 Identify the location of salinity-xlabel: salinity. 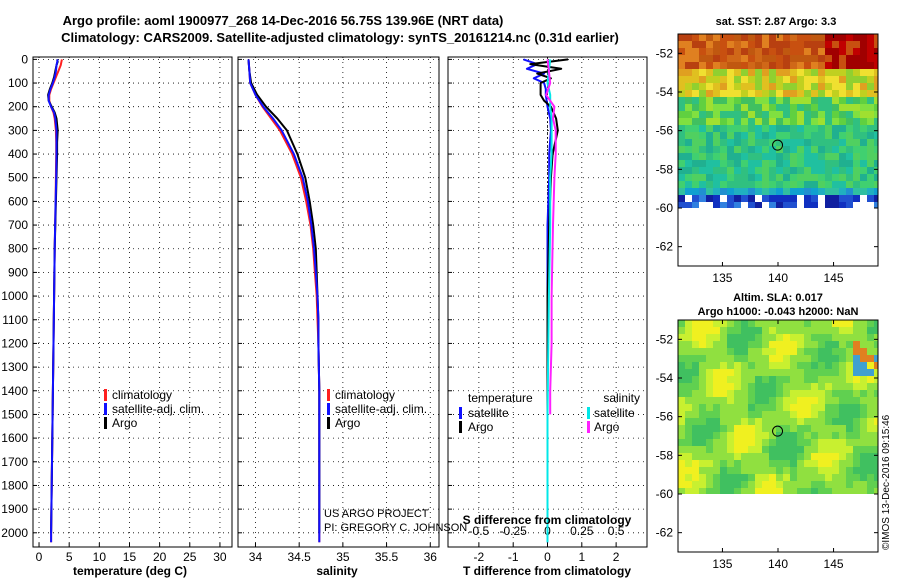
(337, 571).